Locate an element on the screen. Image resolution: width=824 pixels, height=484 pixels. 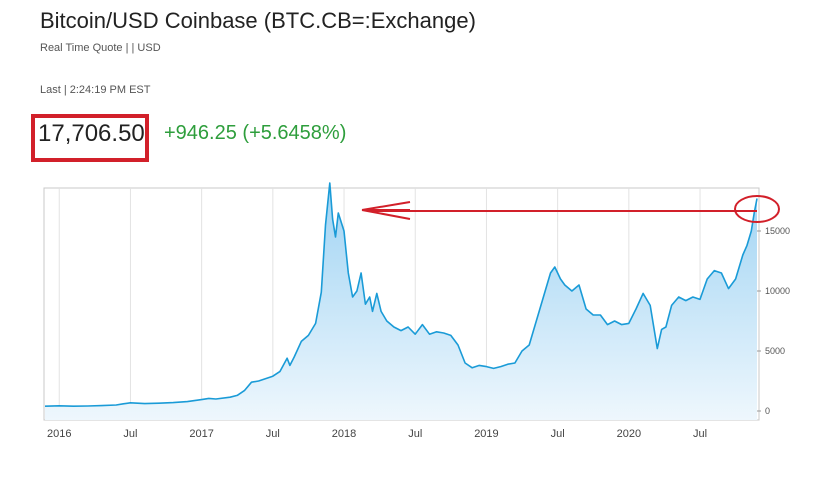
x-tick-label: 2017 is located at coordinates (201, 434).